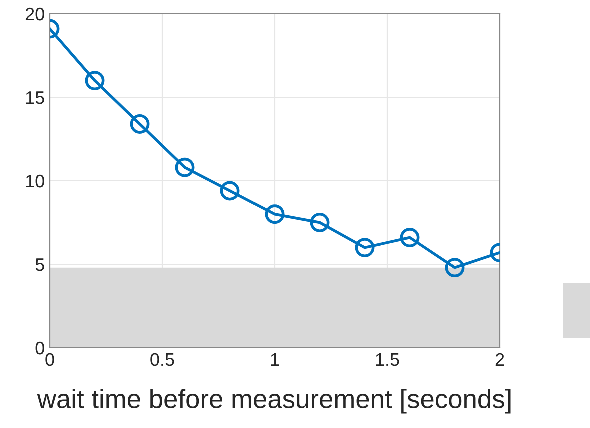 This screenshot has height=428, width=590. Describe the element at coordinates (388, 360) in the screenshot. I see `x-tick-label: 1.5` at that location.